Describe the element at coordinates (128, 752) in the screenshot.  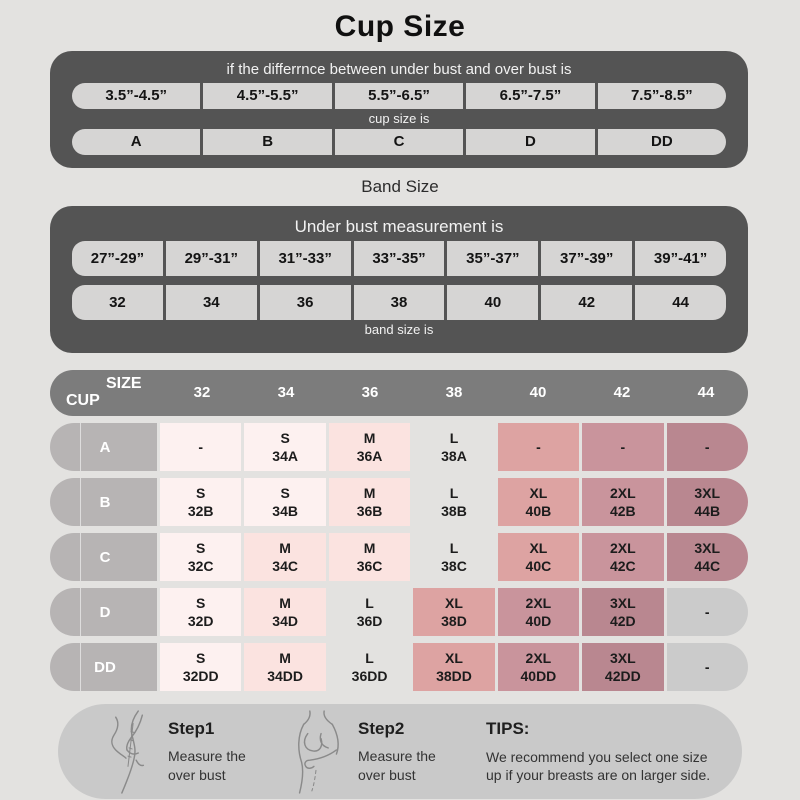
I see `step1-illustration-icon` at that location.